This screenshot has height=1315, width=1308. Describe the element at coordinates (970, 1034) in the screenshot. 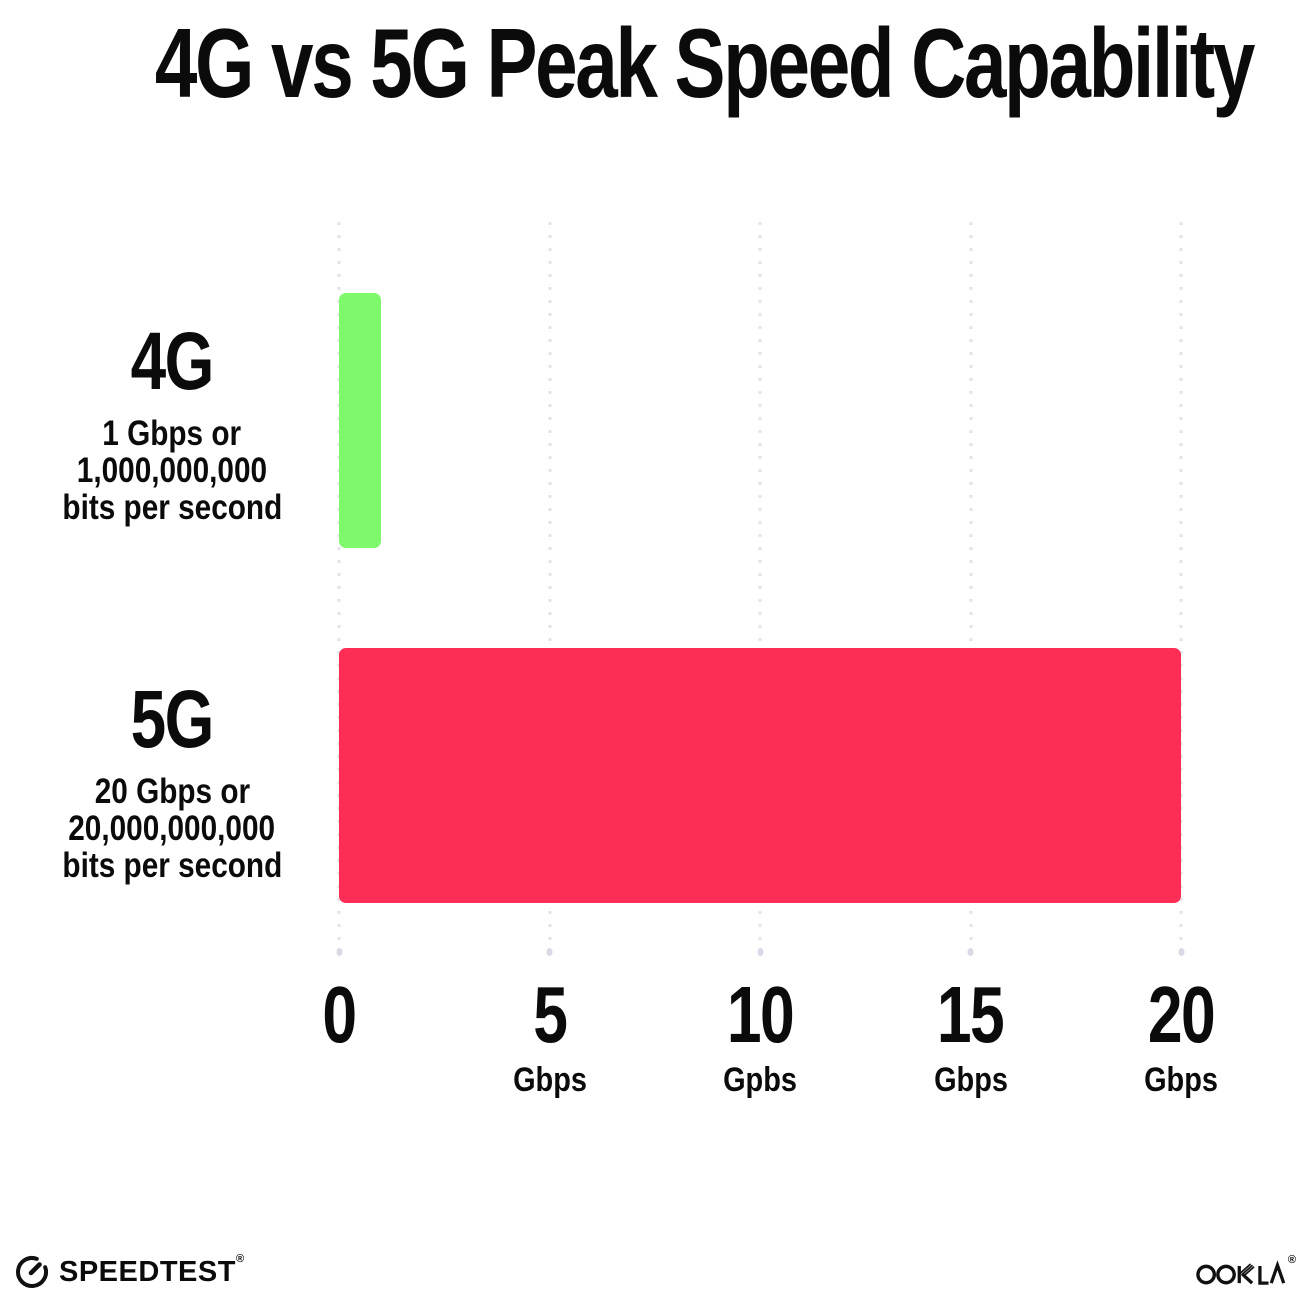

I see `x-tick-15: 15 Gbps` at that location.